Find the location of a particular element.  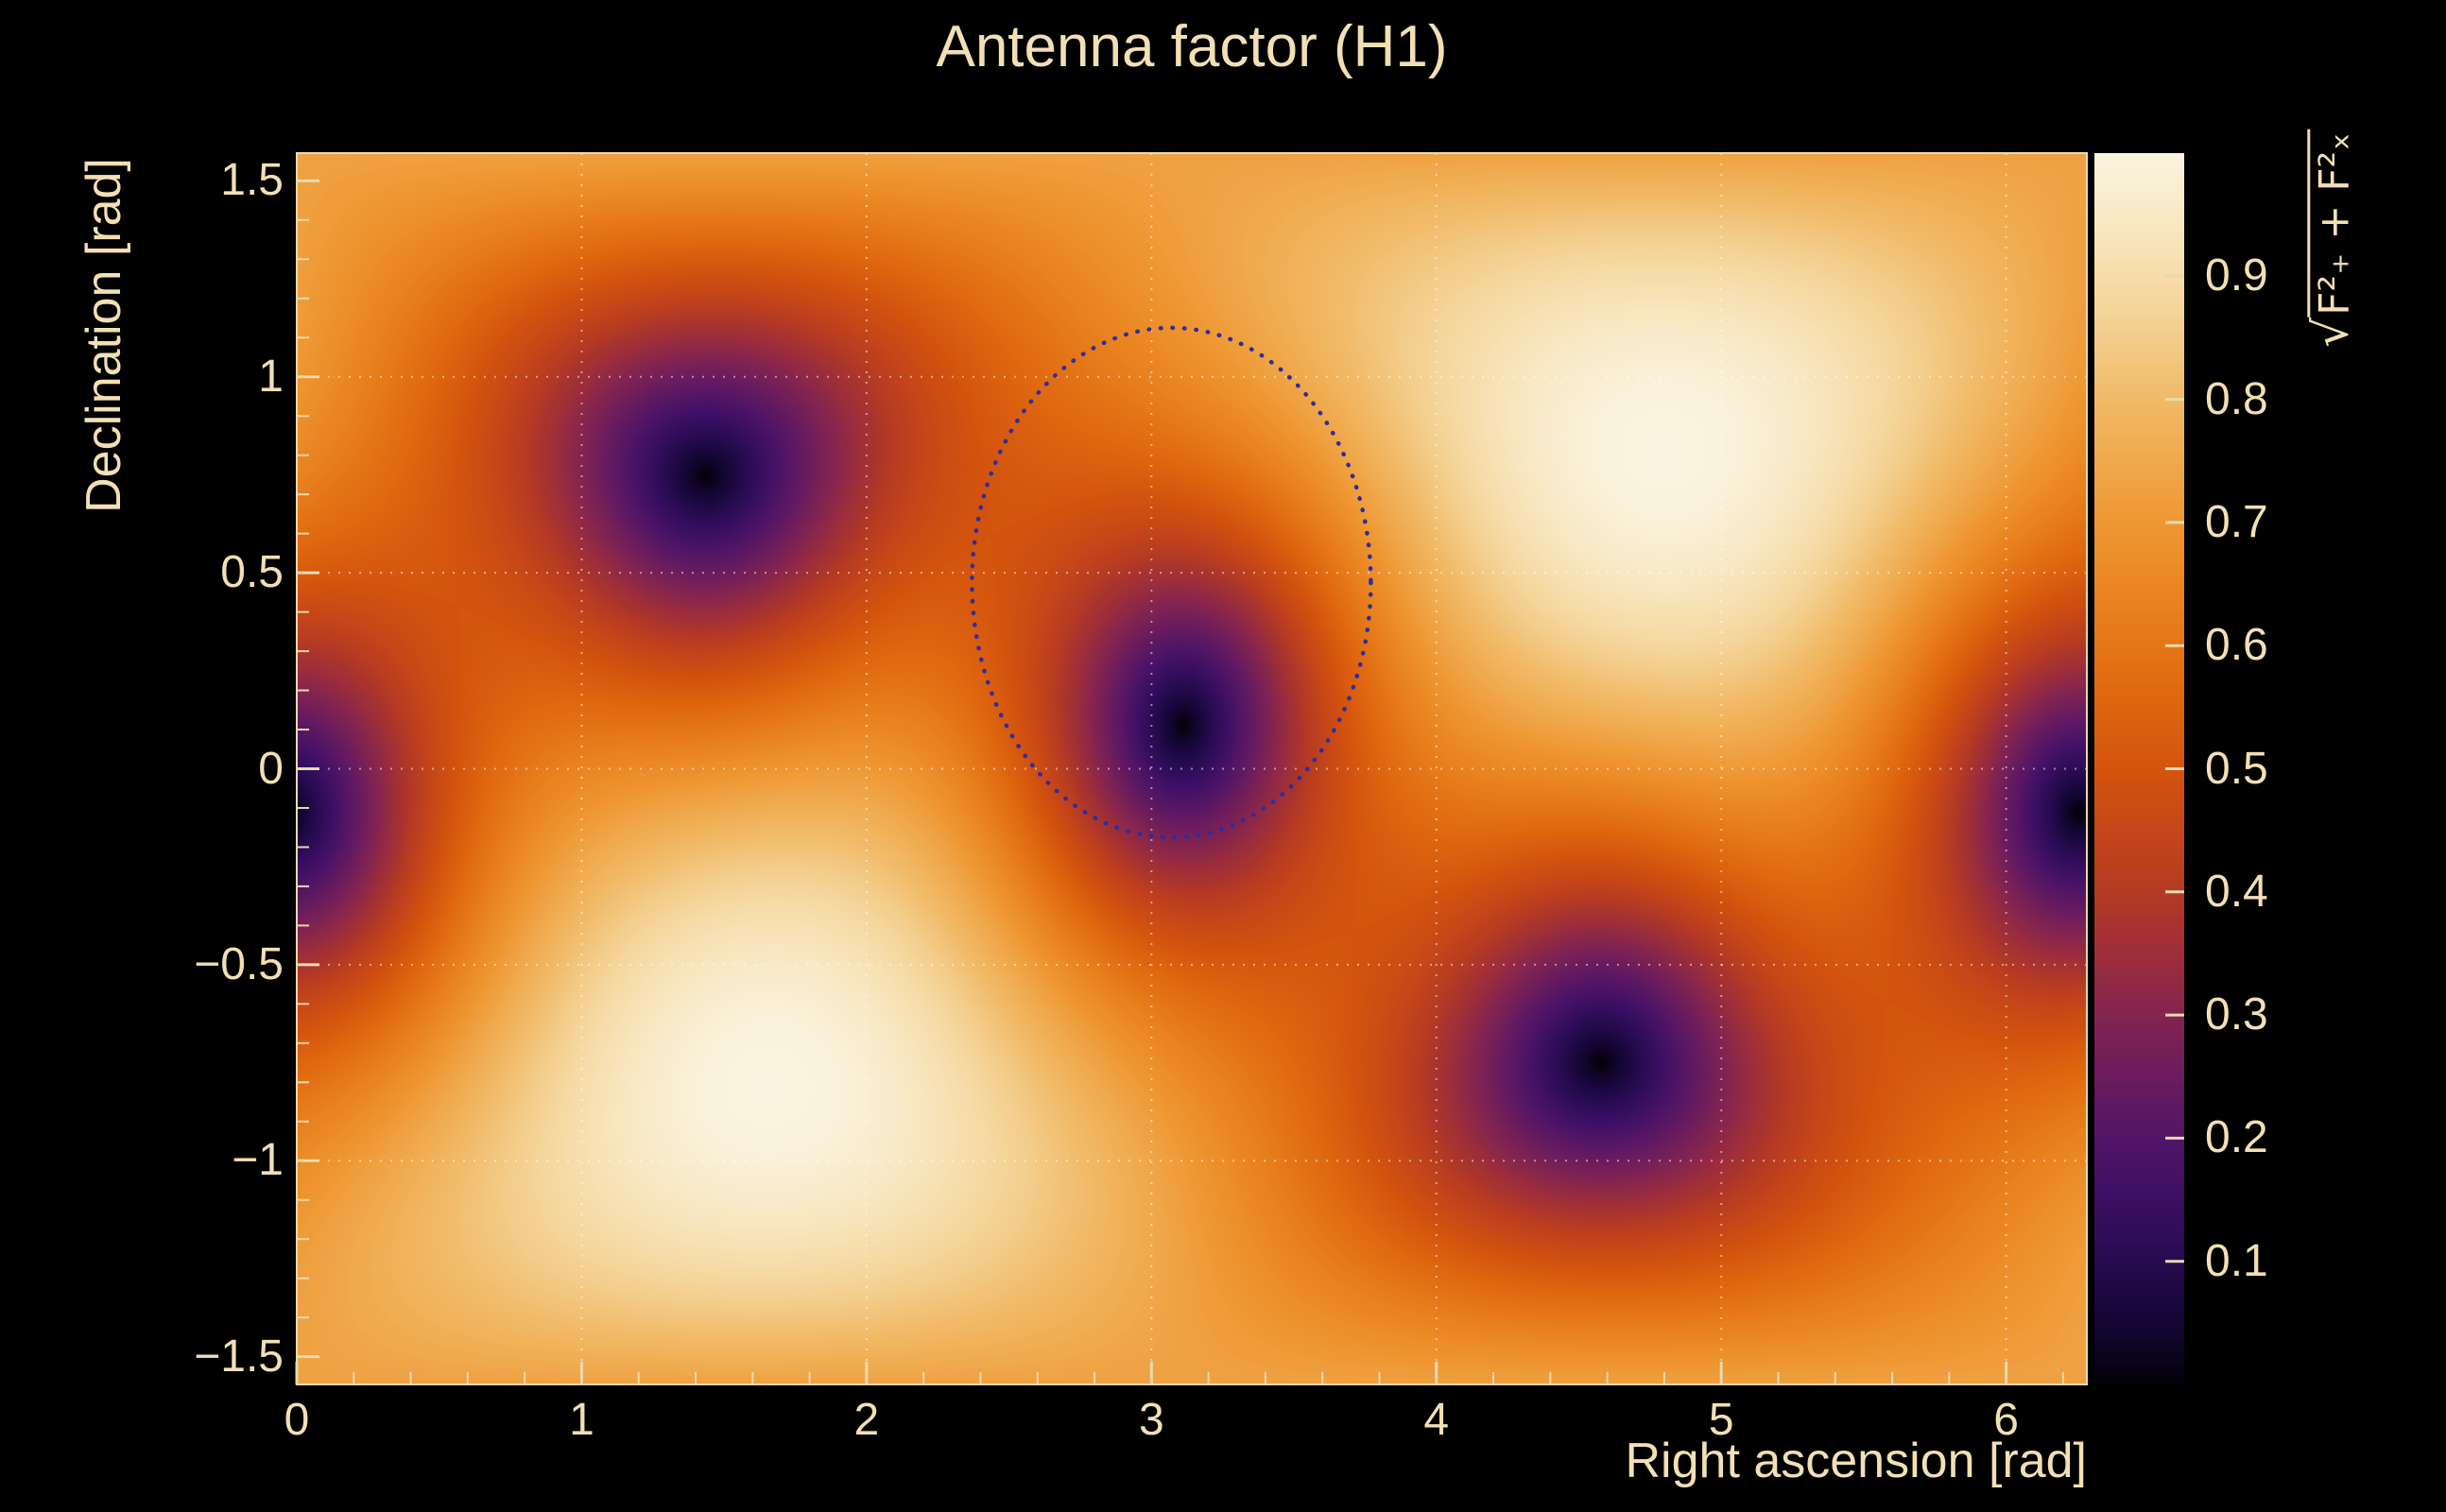

x-tick-label: 4 is located at coordinates (1436, 1420).